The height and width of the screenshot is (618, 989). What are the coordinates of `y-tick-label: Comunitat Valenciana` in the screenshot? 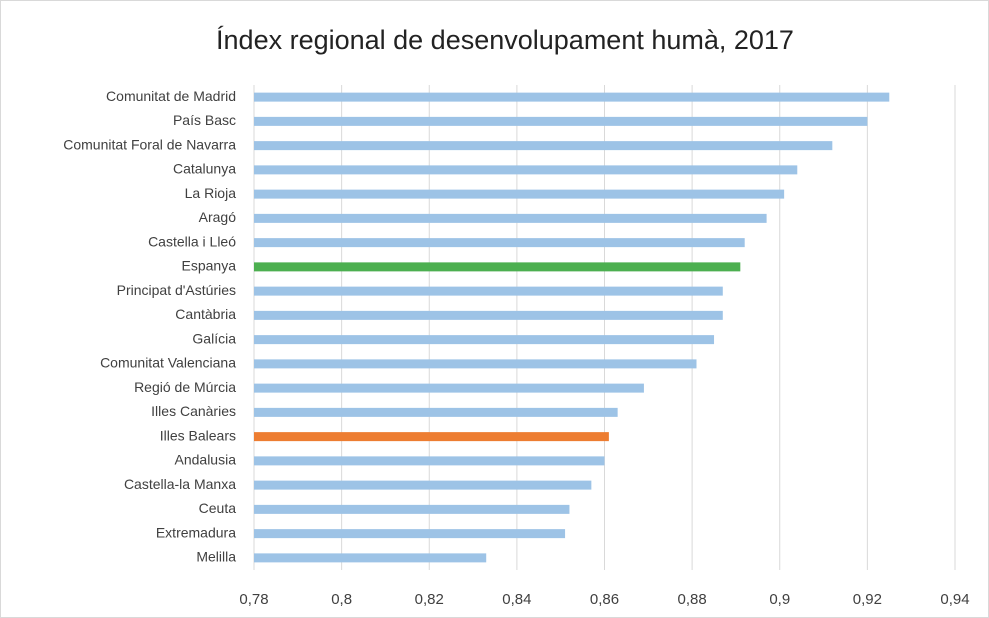 It's located at (168, 363).